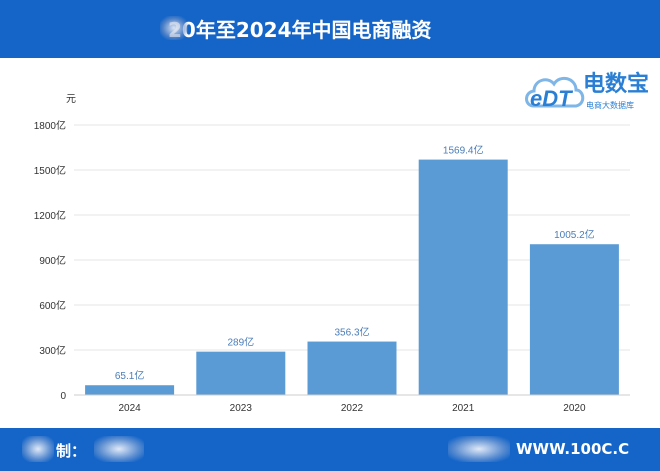 This screenshot has width=660, height=471. Describe the element at coordinates (63, 396) in the screenshot. I see `y-tick-label: 0` at that location.